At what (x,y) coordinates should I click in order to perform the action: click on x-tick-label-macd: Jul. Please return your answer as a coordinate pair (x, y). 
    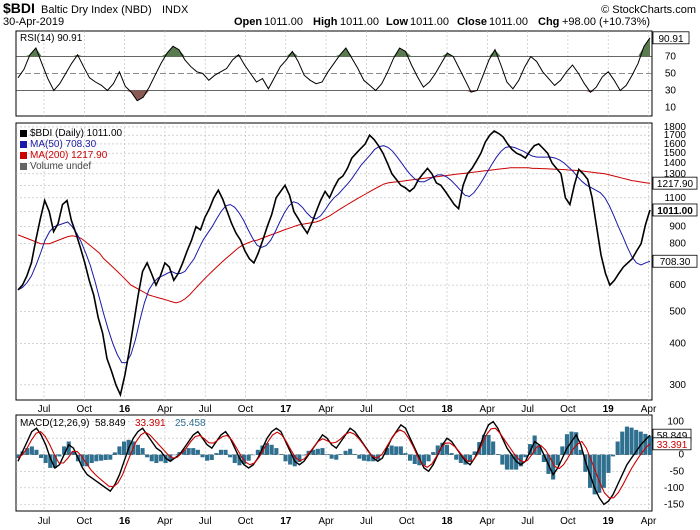
    Looking at the image, I should click on (527, 521).